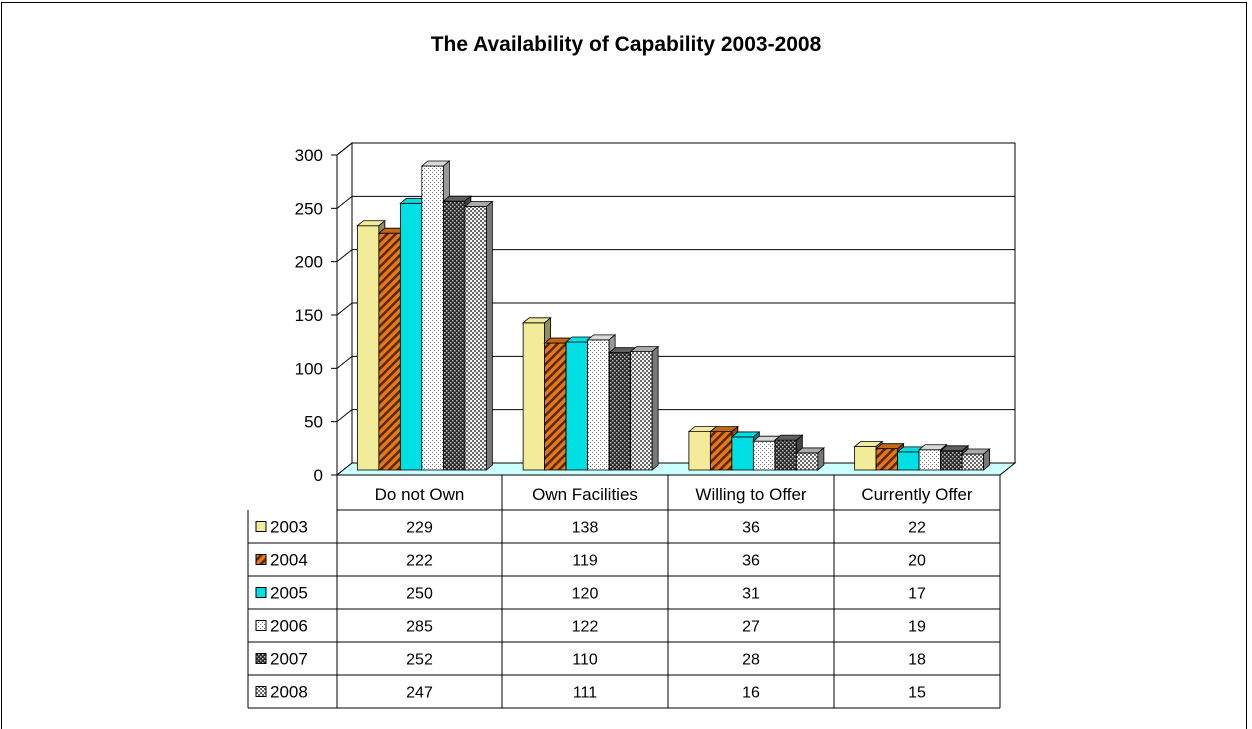  I want to click on data-label: 17, so click(917, 594).